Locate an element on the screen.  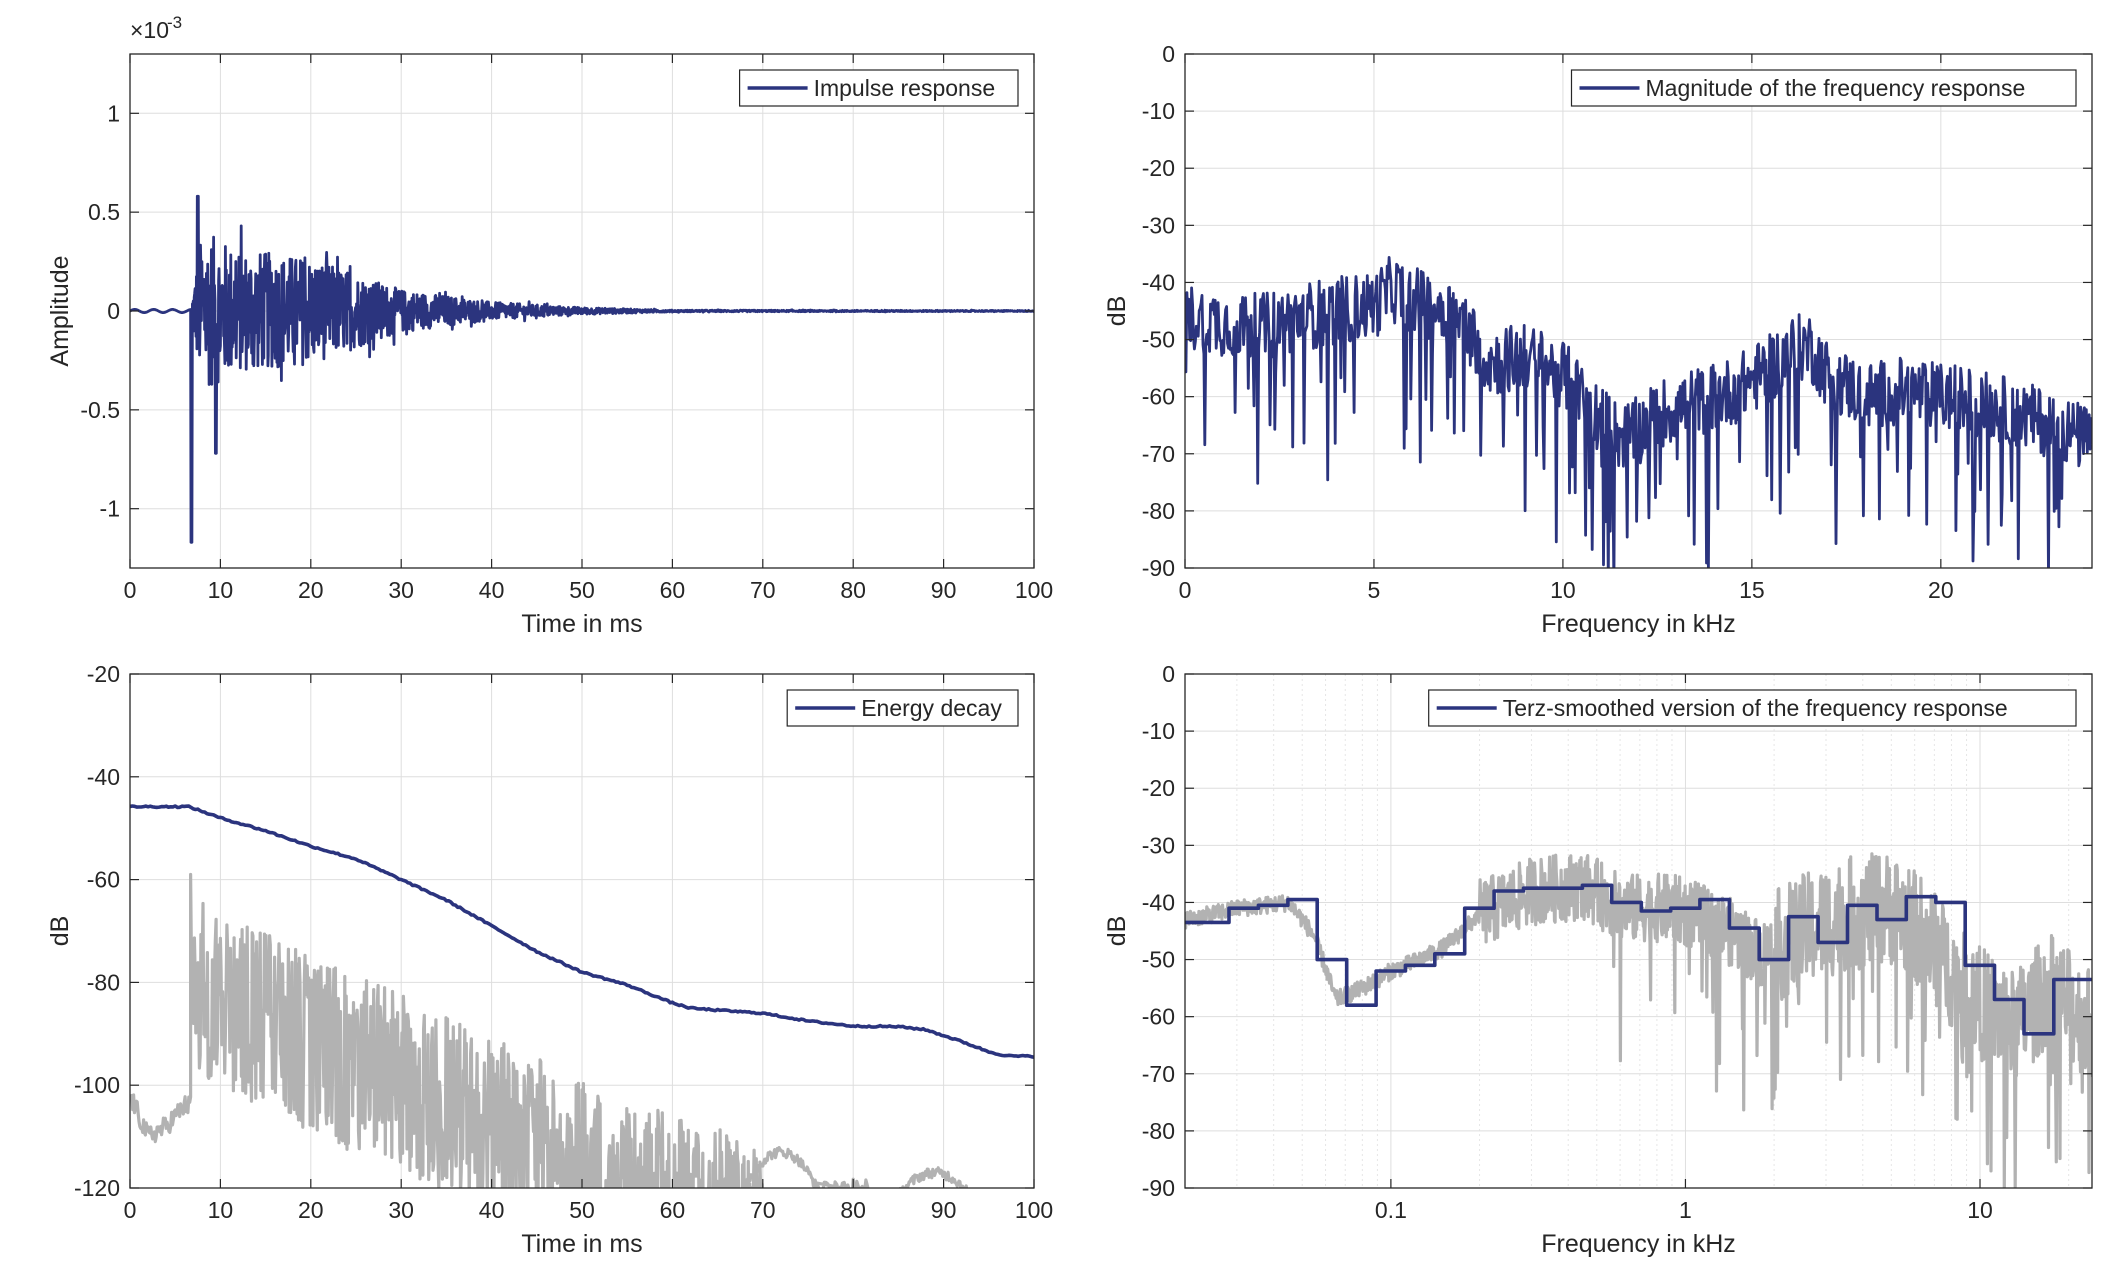
y-tick-label: -120 is located at coordinates (97, 1188).